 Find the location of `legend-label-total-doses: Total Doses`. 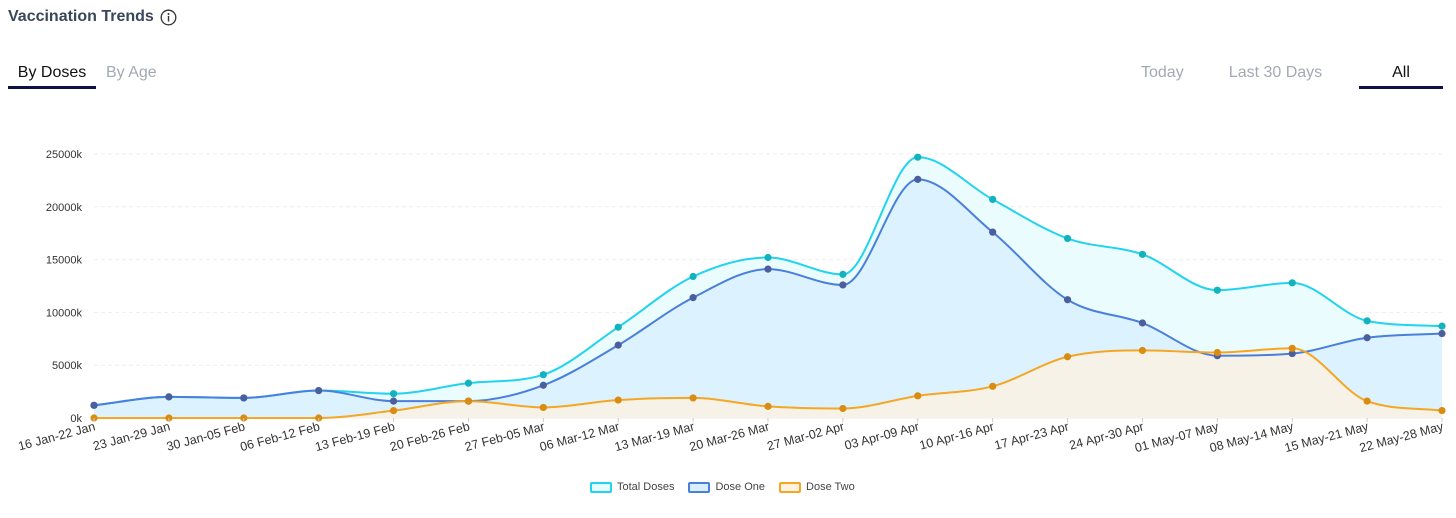

legend-label-total-doses: Total Doses is located at coordinates (646, 487).